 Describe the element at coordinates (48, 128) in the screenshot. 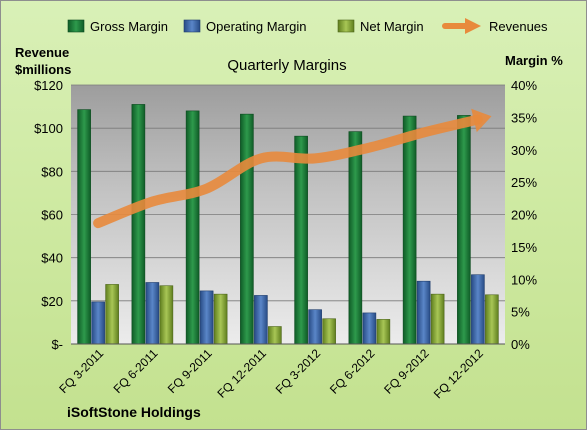

I see `y-left-tick-5: $100` at that location.